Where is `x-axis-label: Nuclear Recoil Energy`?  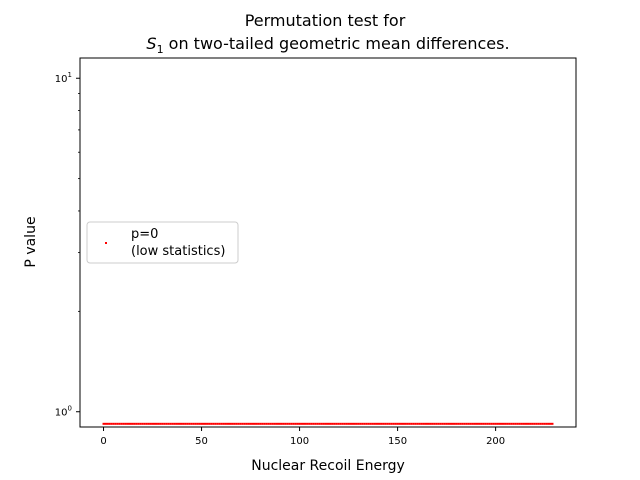
x-axis-label: Nuclear Recoil Energy is located at coordinates (328, 466).